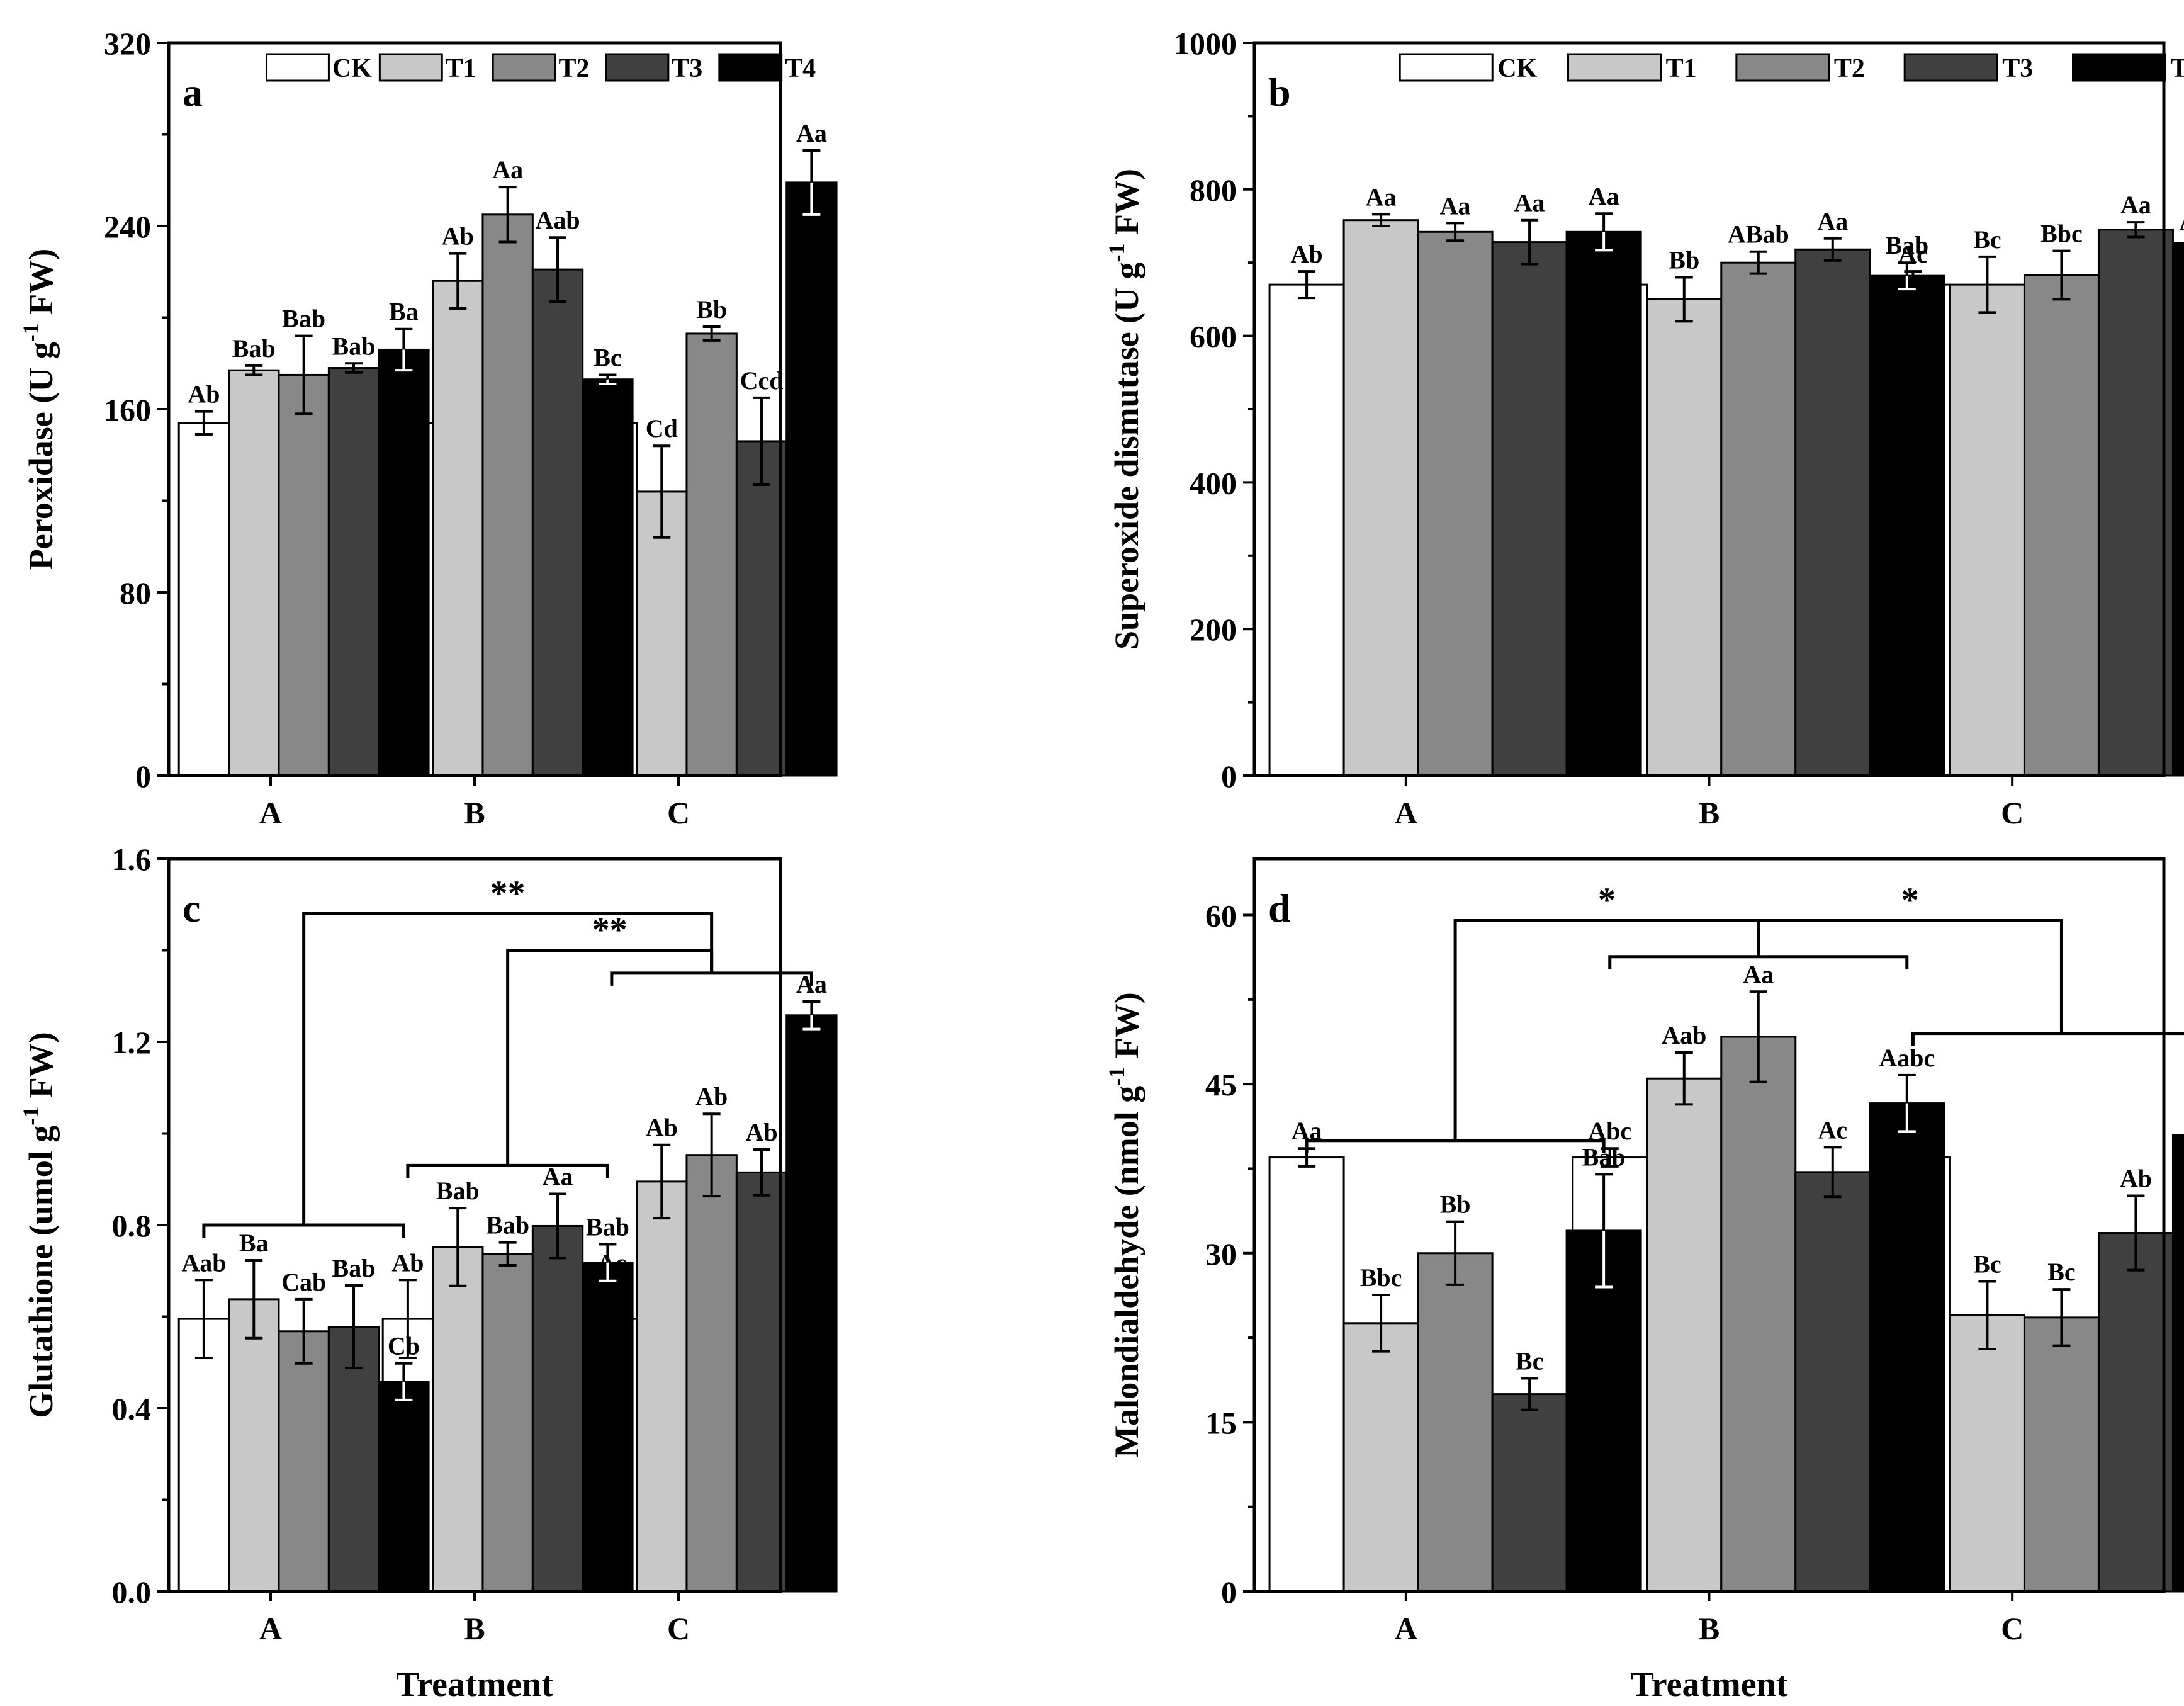 This screenshot has width=2184, height=1706. What do you see at coordinates (573, 68) in the screenshot?
I see `legend-label: T2` at bounding box center [573, 68].